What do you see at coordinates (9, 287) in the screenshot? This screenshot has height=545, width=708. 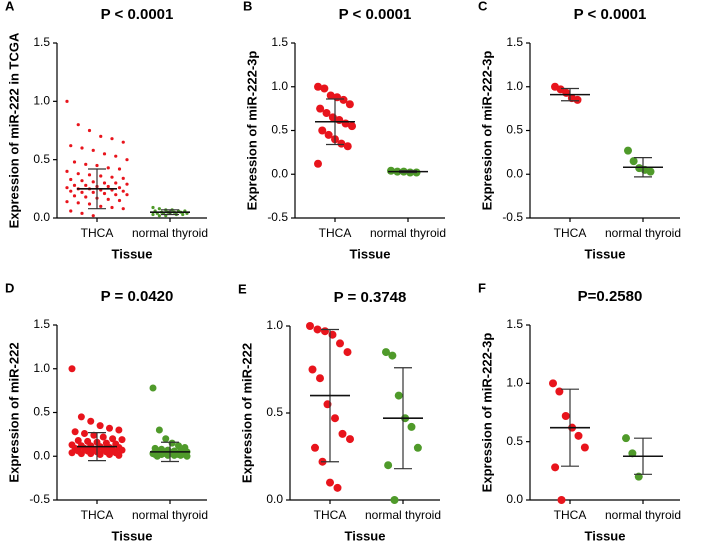 I see `panel-label: D` at bounding box center [9, 287].